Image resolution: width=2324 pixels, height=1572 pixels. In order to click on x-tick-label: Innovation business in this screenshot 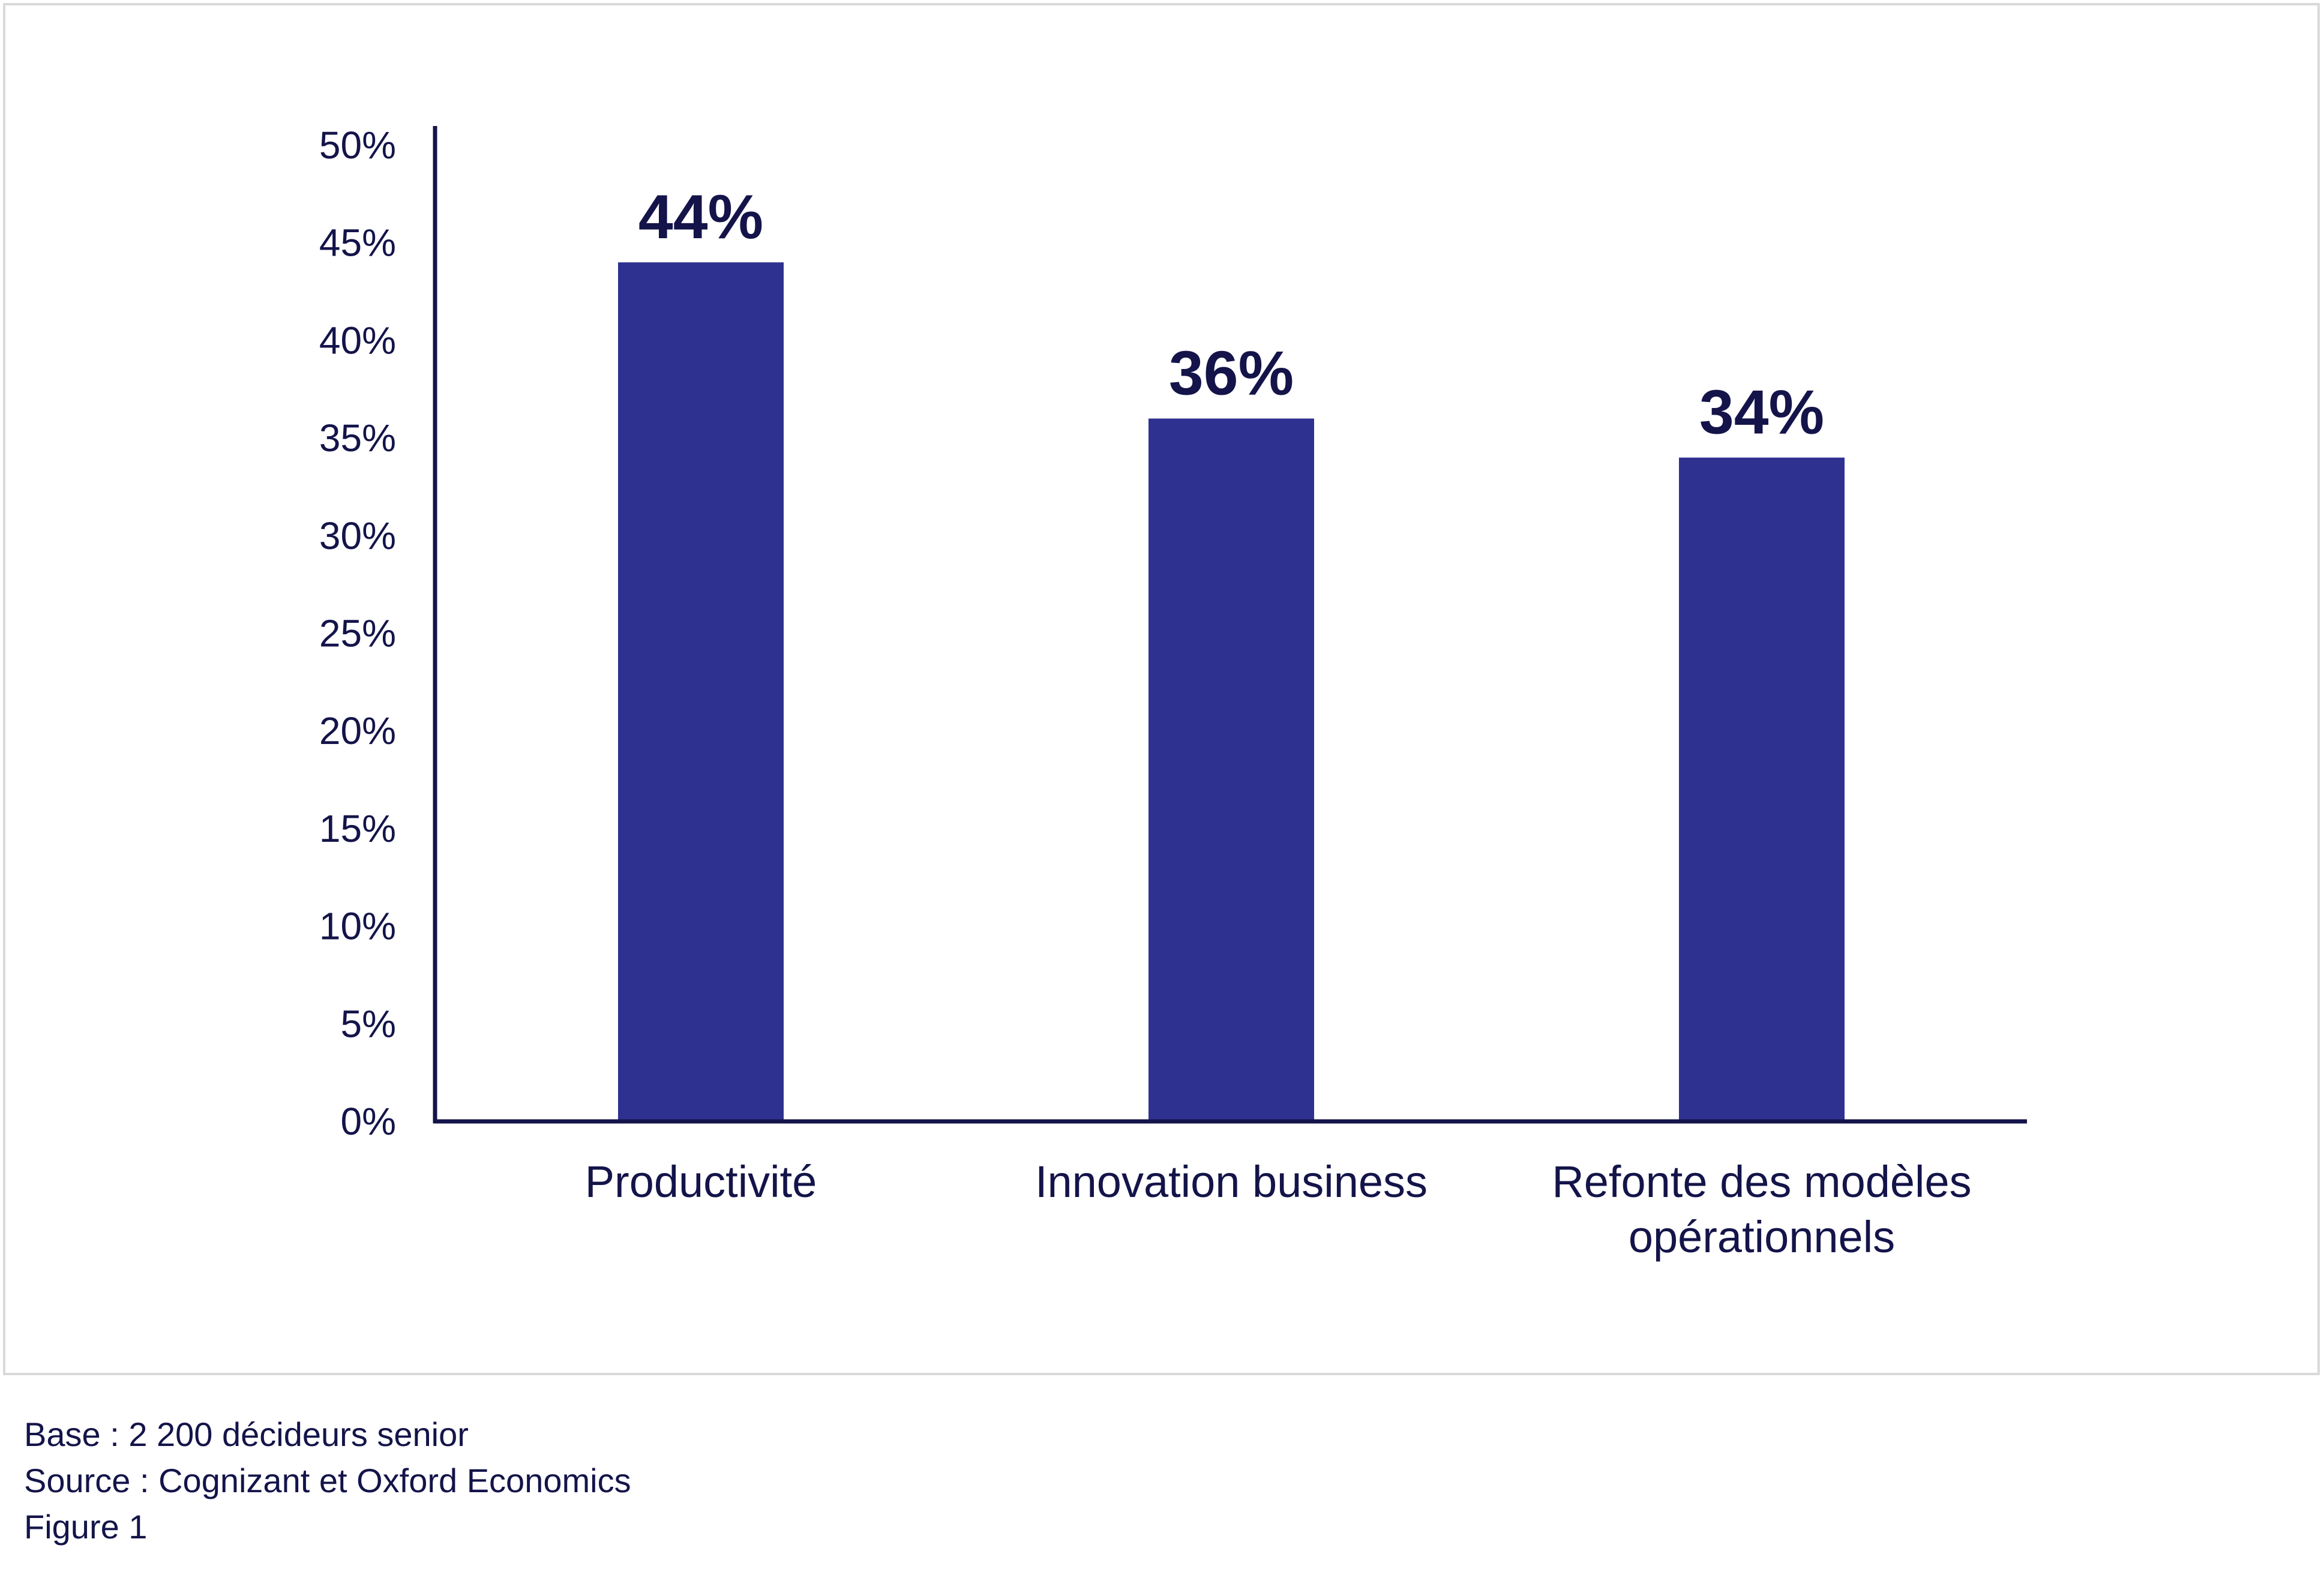, I will do `click(1231, 1182)`.